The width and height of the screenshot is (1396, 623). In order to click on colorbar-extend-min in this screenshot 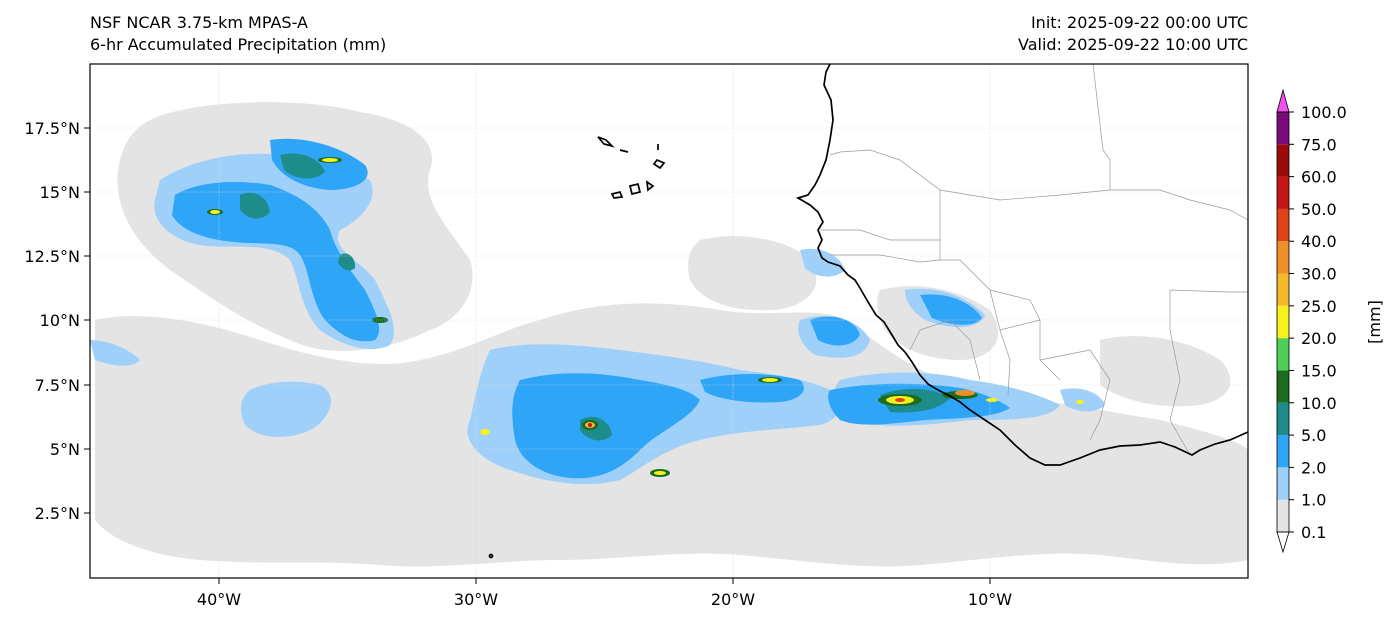, I will do `click(1283, 542)`.